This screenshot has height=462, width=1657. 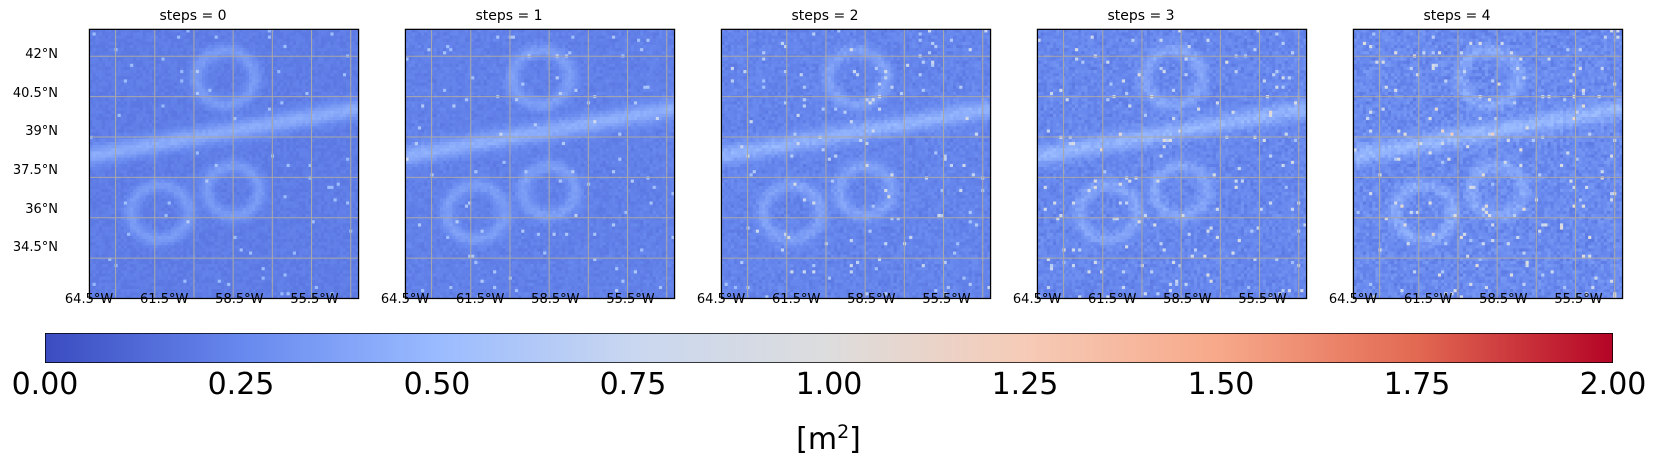 I want to click on panel-title: steps = 0, so click(x=193, y=16).